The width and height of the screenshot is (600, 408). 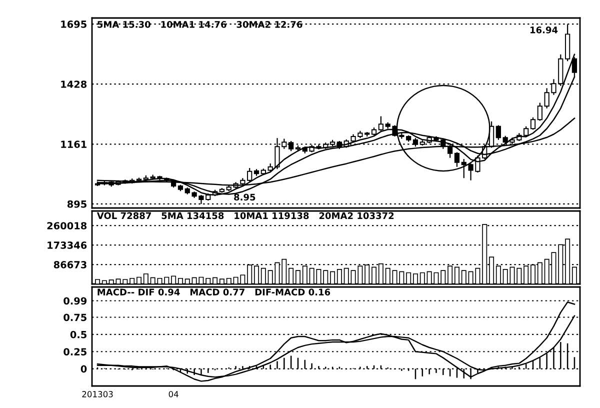 I want to click on y-tick-label: 173346, so click(x=67, y=245).